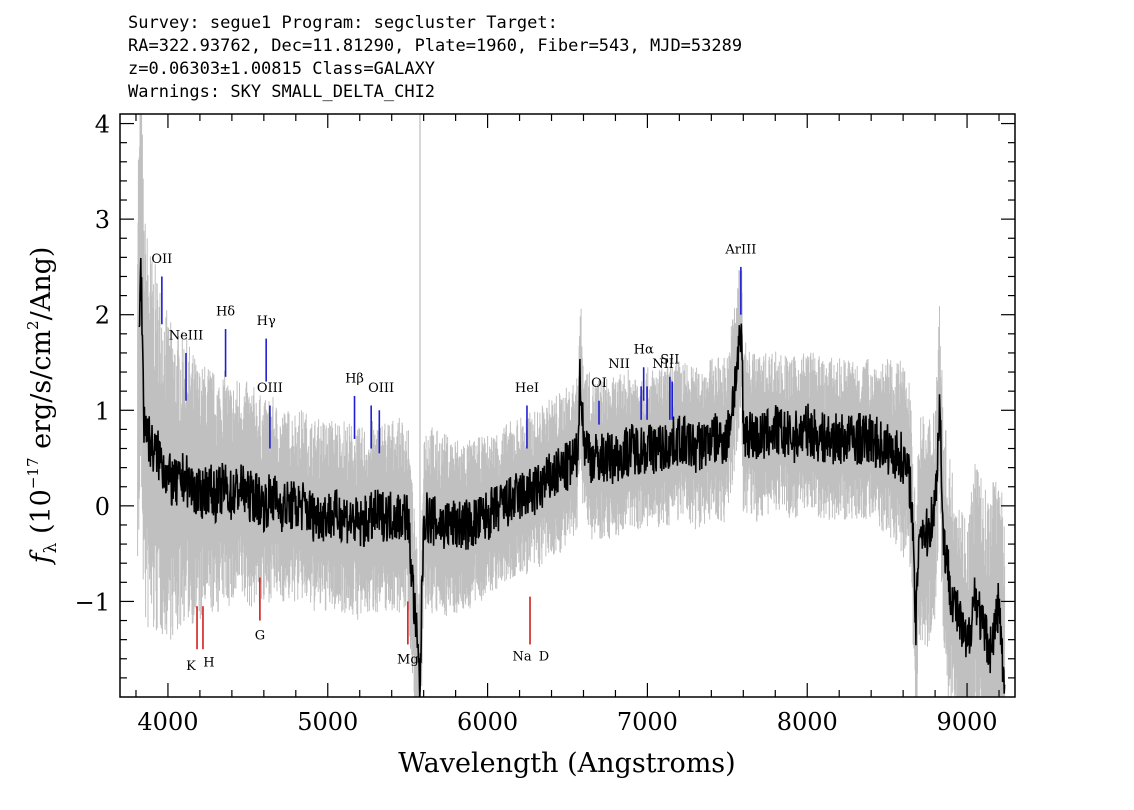 The height and width of the screenshot is (810, 1134). What do you see at coordinates (521, 657) in the screenshot?
I see `absorption-line-label: Na` at bounding box center [521, 657].